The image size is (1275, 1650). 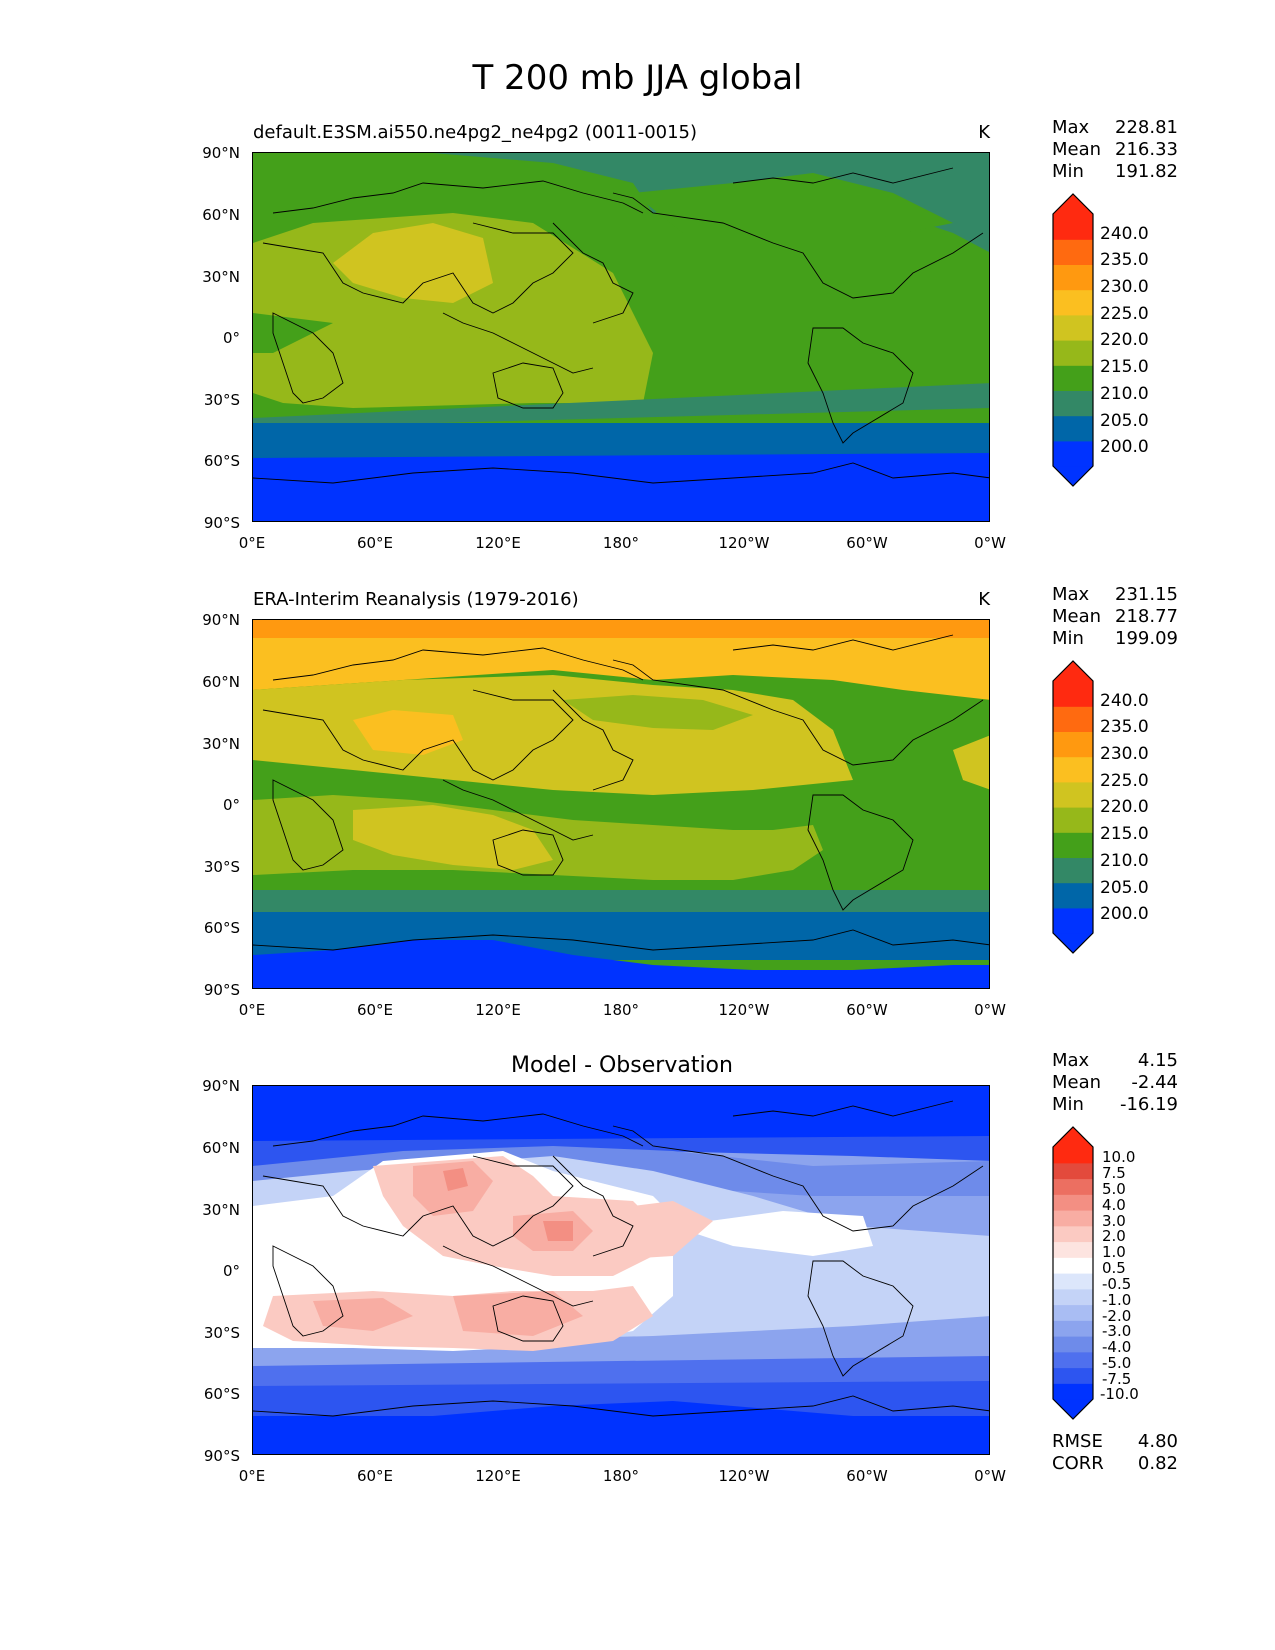 What do you see at coordinates (1078, 1463) in the screenshot?
I see `panel3-corr-label: CORR` at bounding box center [1078, 1463].